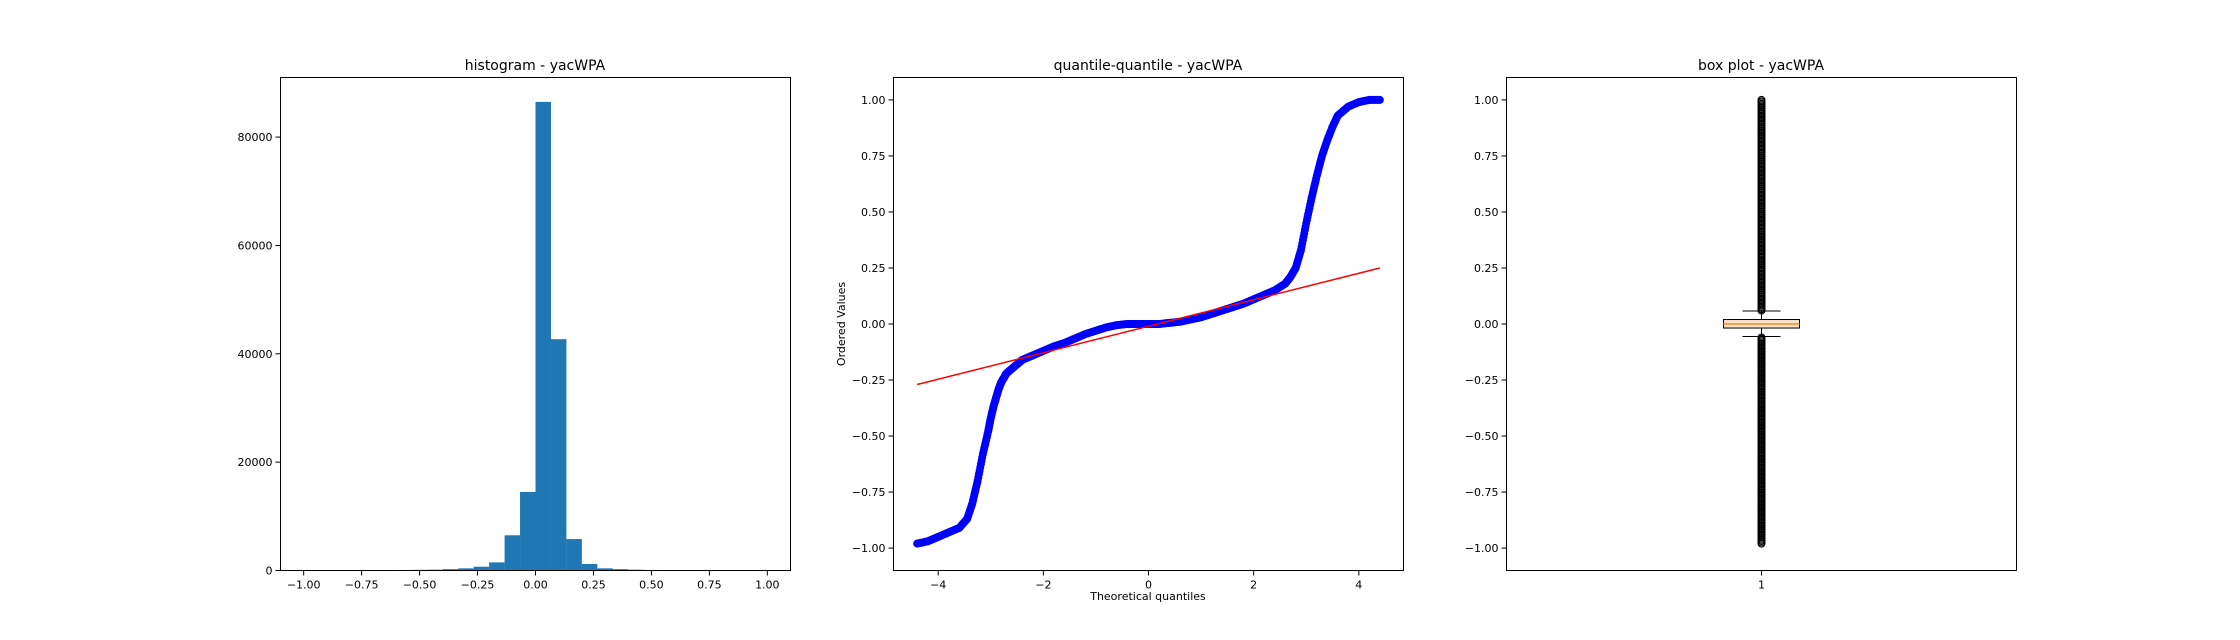  Describe the element at coordinates (255, 245) in the screenshot. I see `y-tick-label: 60000` at that location.